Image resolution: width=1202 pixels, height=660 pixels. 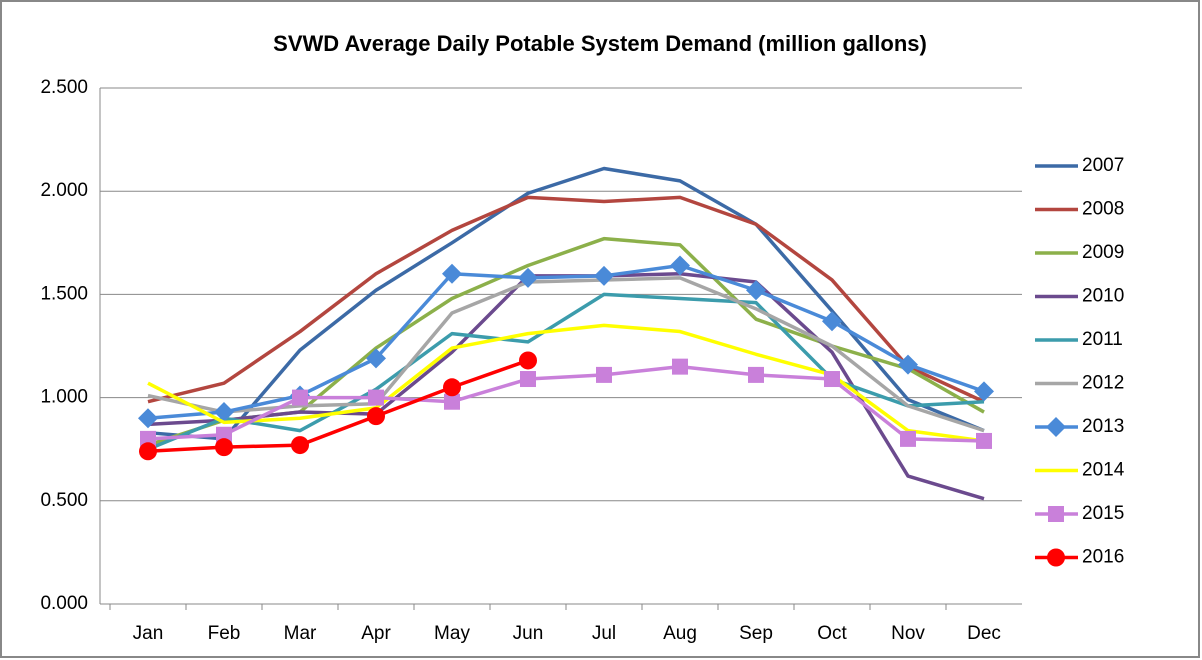 What do you see at coordinates (1103, 165) in the screenshot?
I see `legend-label: 2007` at bounding box center [1103, 165].